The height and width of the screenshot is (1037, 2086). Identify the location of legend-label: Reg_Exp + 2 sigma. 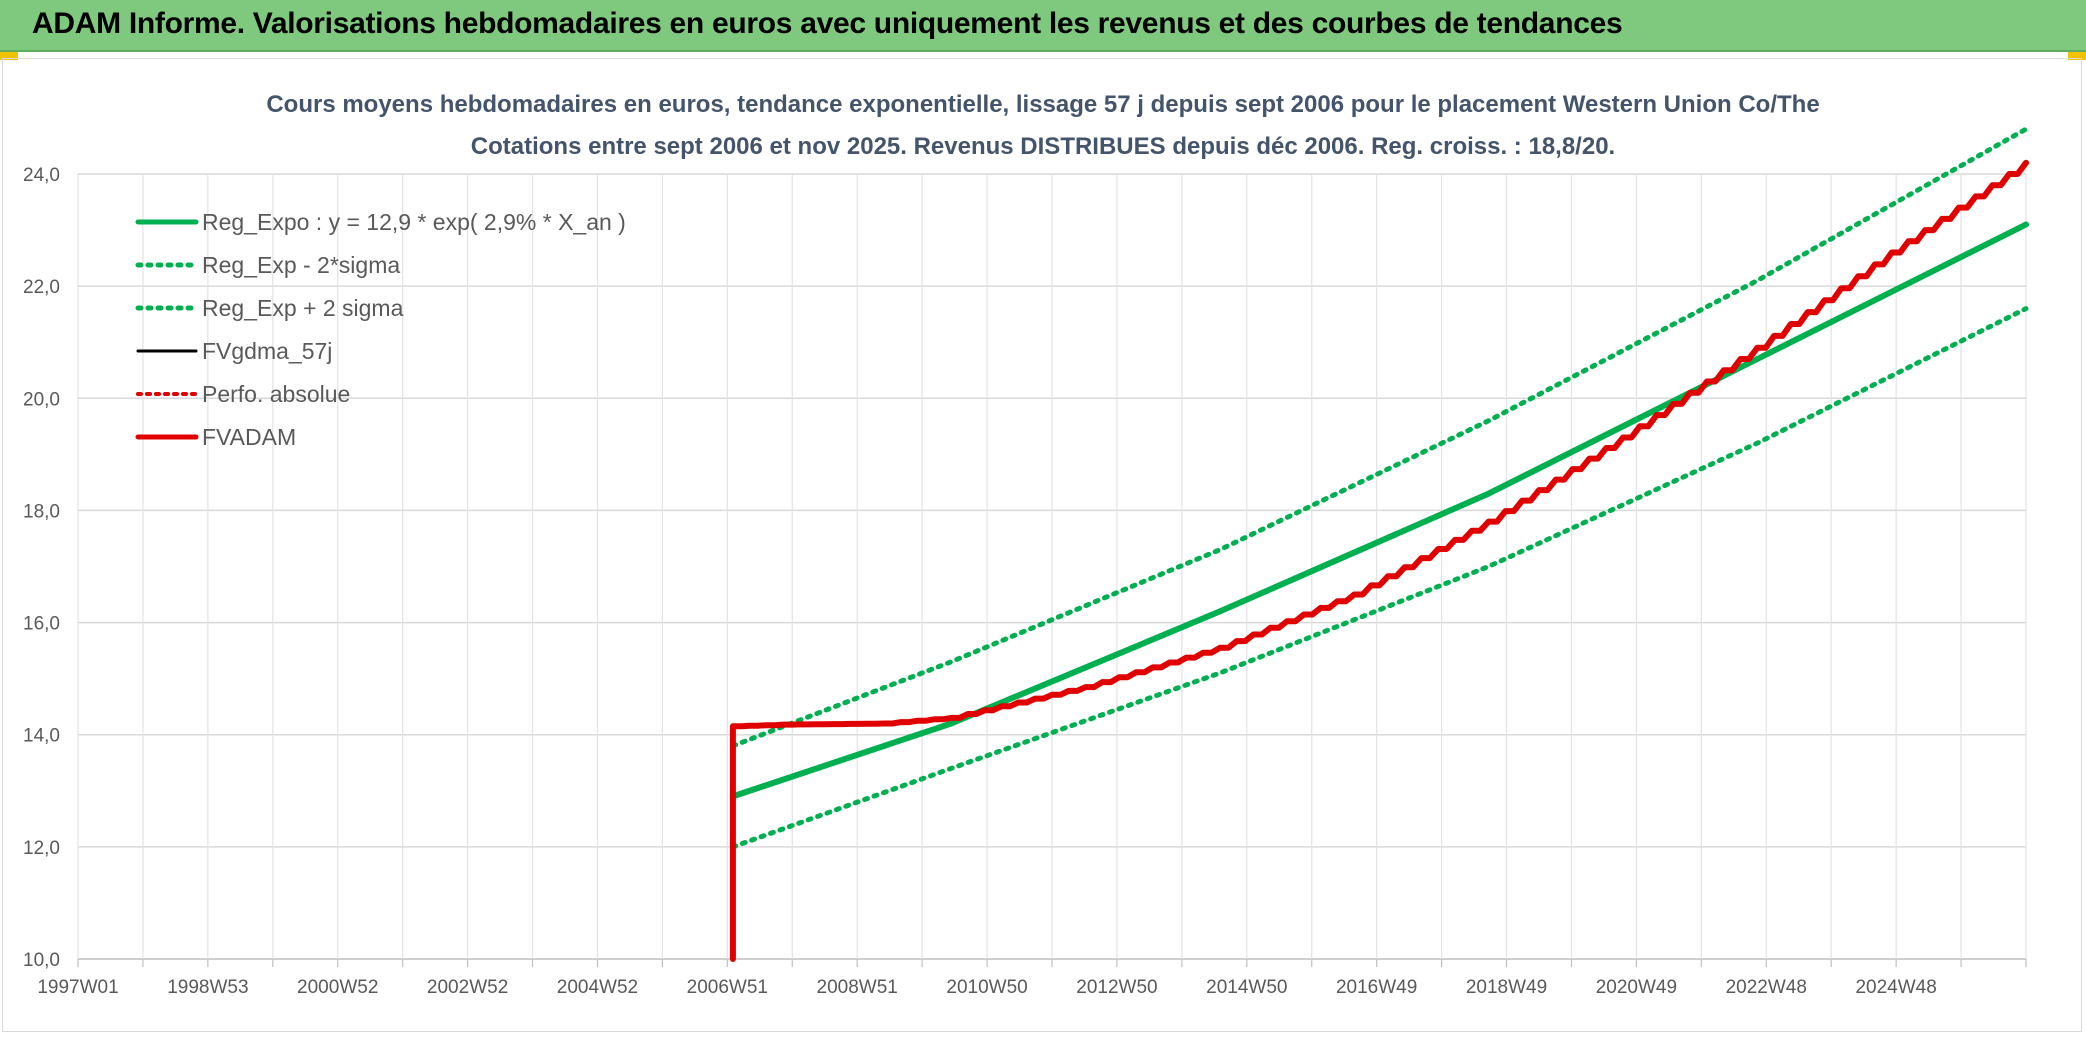
(303, 308).